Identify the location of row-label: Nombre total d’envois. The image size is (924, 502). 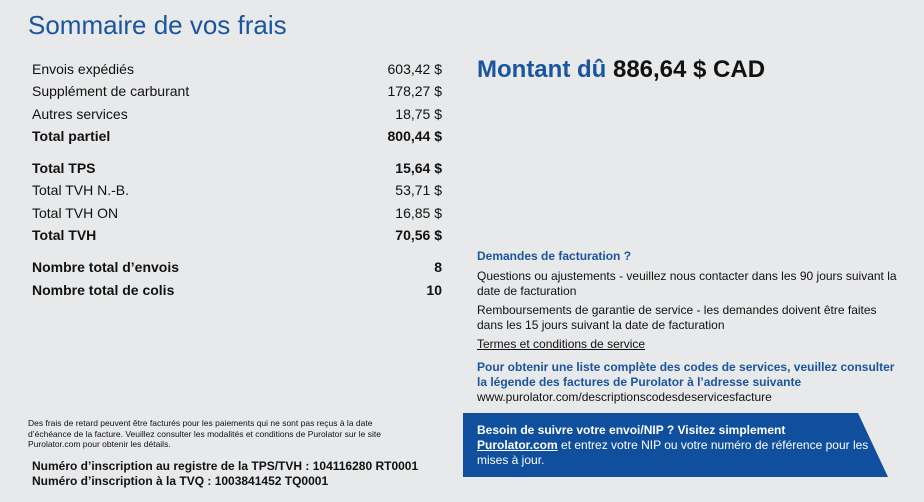
(106, 267).